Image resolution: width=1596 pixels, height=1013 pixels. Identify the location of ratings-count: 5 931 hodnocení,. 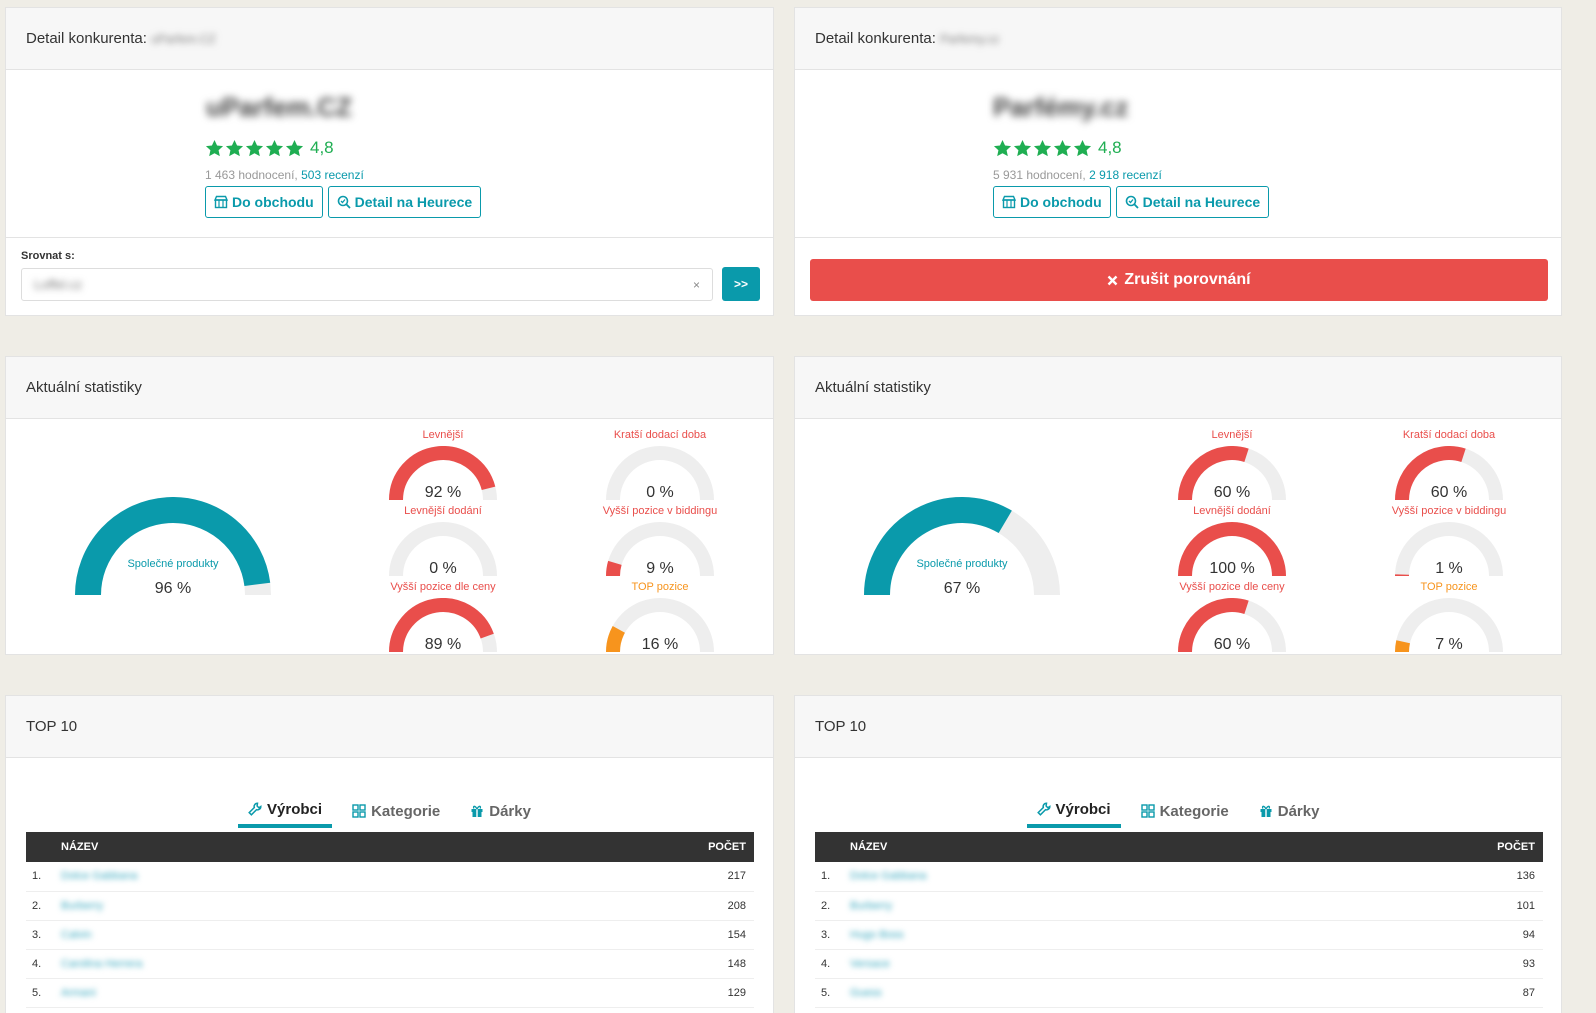
(1039, 175).